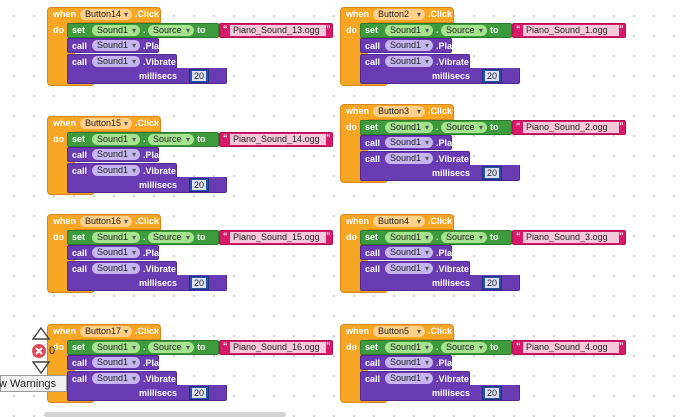  I want to click on text-string-value: Piano_Sound_16.ogg, so click(278, 347).